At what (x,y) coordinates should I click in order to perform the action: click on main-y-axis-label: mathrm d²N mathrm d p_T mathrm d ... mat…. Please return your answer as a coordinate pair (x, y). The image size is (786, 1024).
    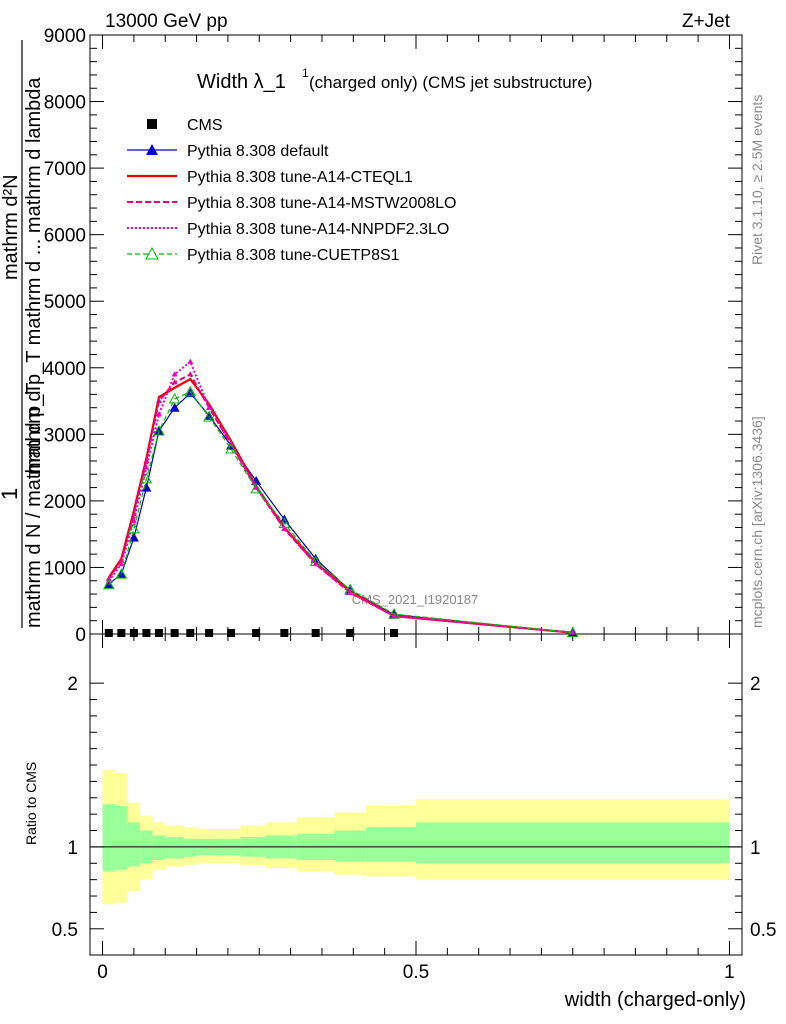
    Looking at the image, I should click on (22, 334).